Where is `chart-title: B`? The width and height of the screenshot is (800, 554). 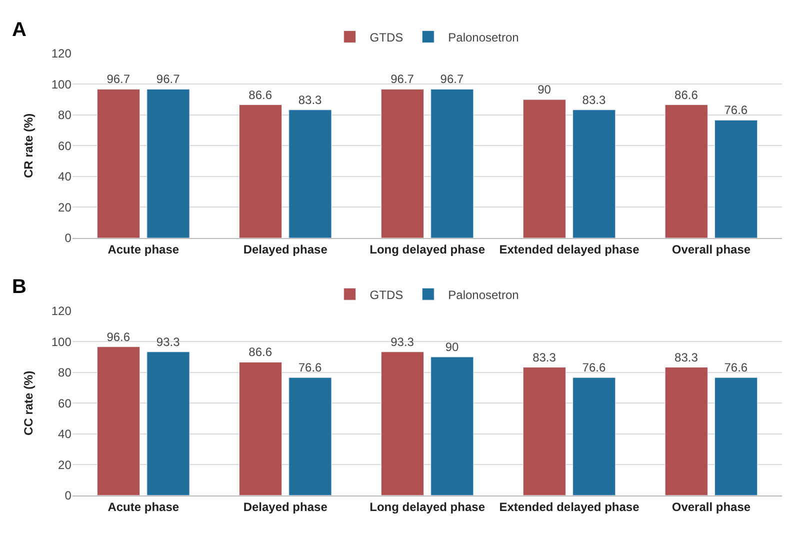 chart-title: B is located at coordinates (19, 287).